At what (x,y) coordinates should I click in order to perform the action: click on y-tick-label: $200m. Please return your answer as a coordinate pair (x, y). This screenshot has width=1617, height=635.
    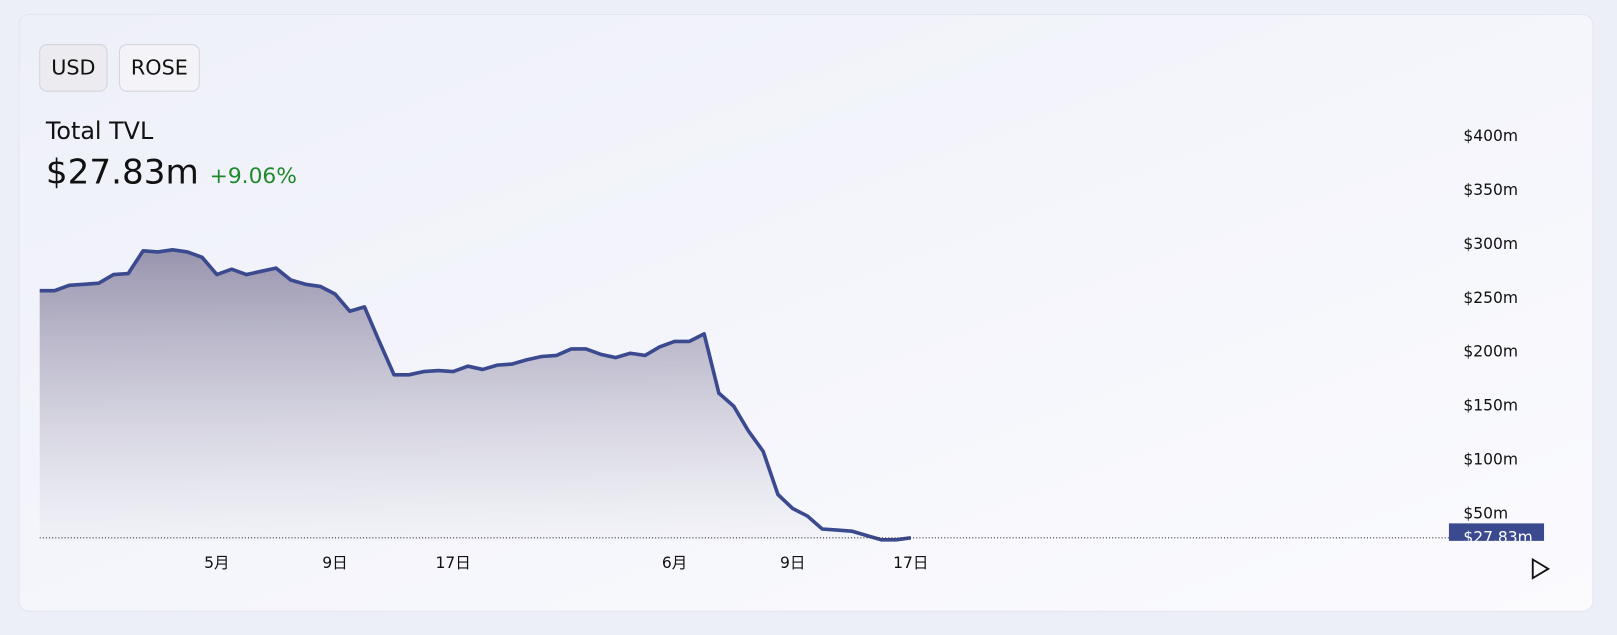
    Looking at the image, I should click on (1490, 352).